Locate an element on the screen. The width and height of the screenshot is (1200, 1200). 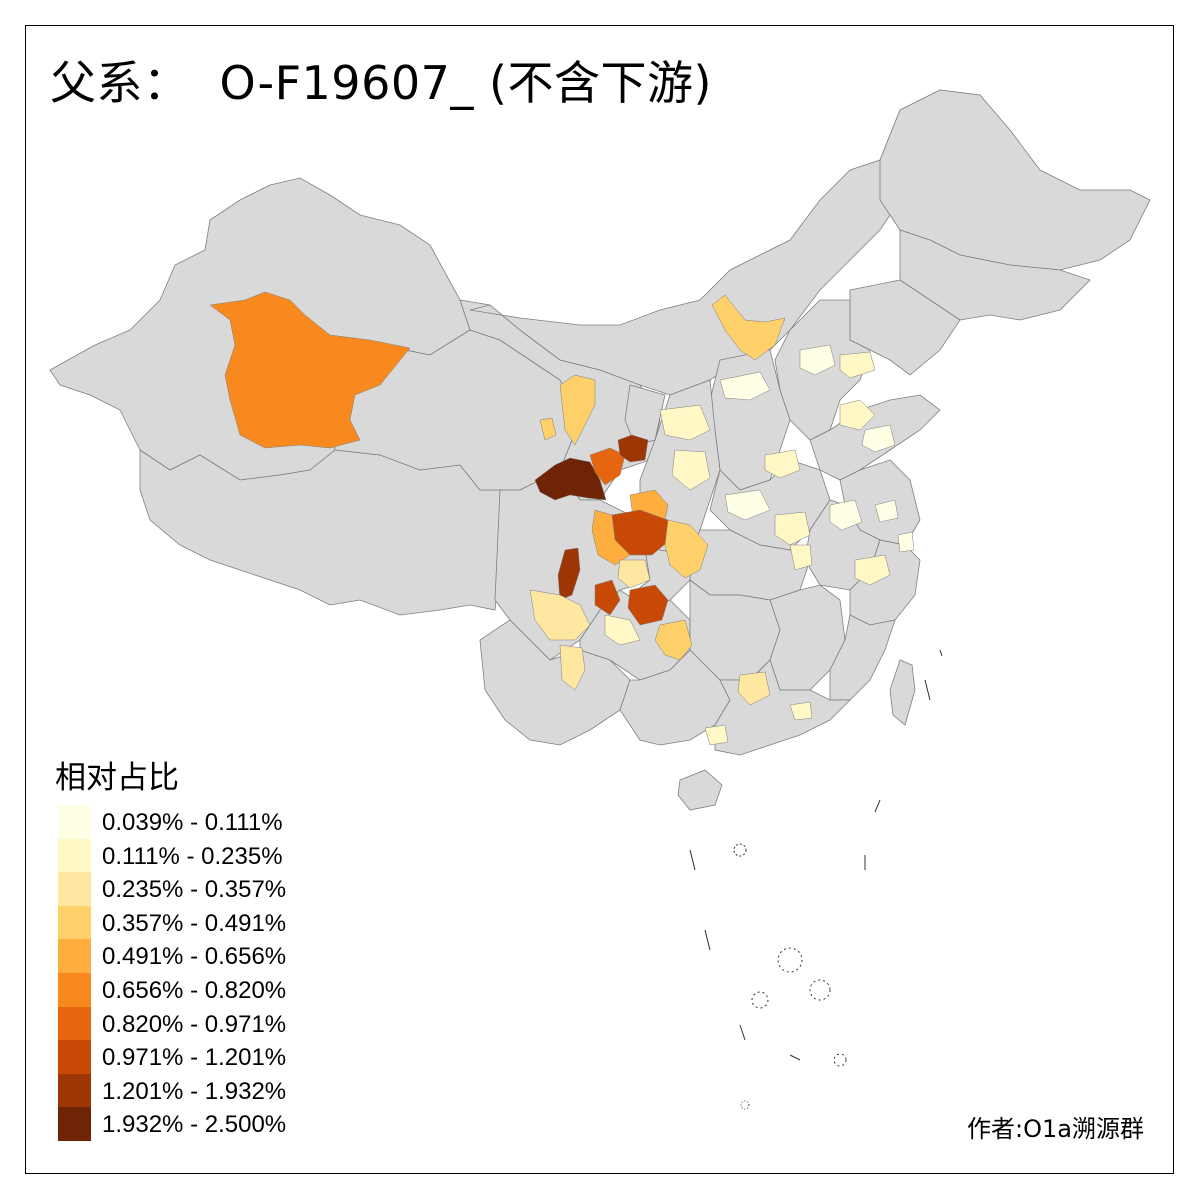
hebei-prefecture-pale is located at coordinates (817, 360).